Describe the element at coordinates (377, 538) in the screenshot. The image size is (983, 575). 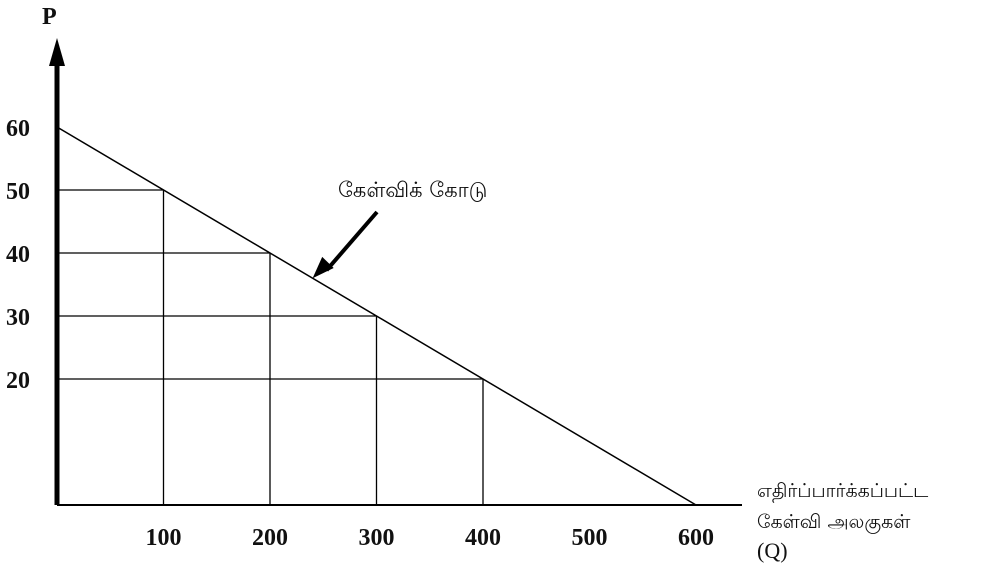
I see `x-tick-label-300: 300` at that location.